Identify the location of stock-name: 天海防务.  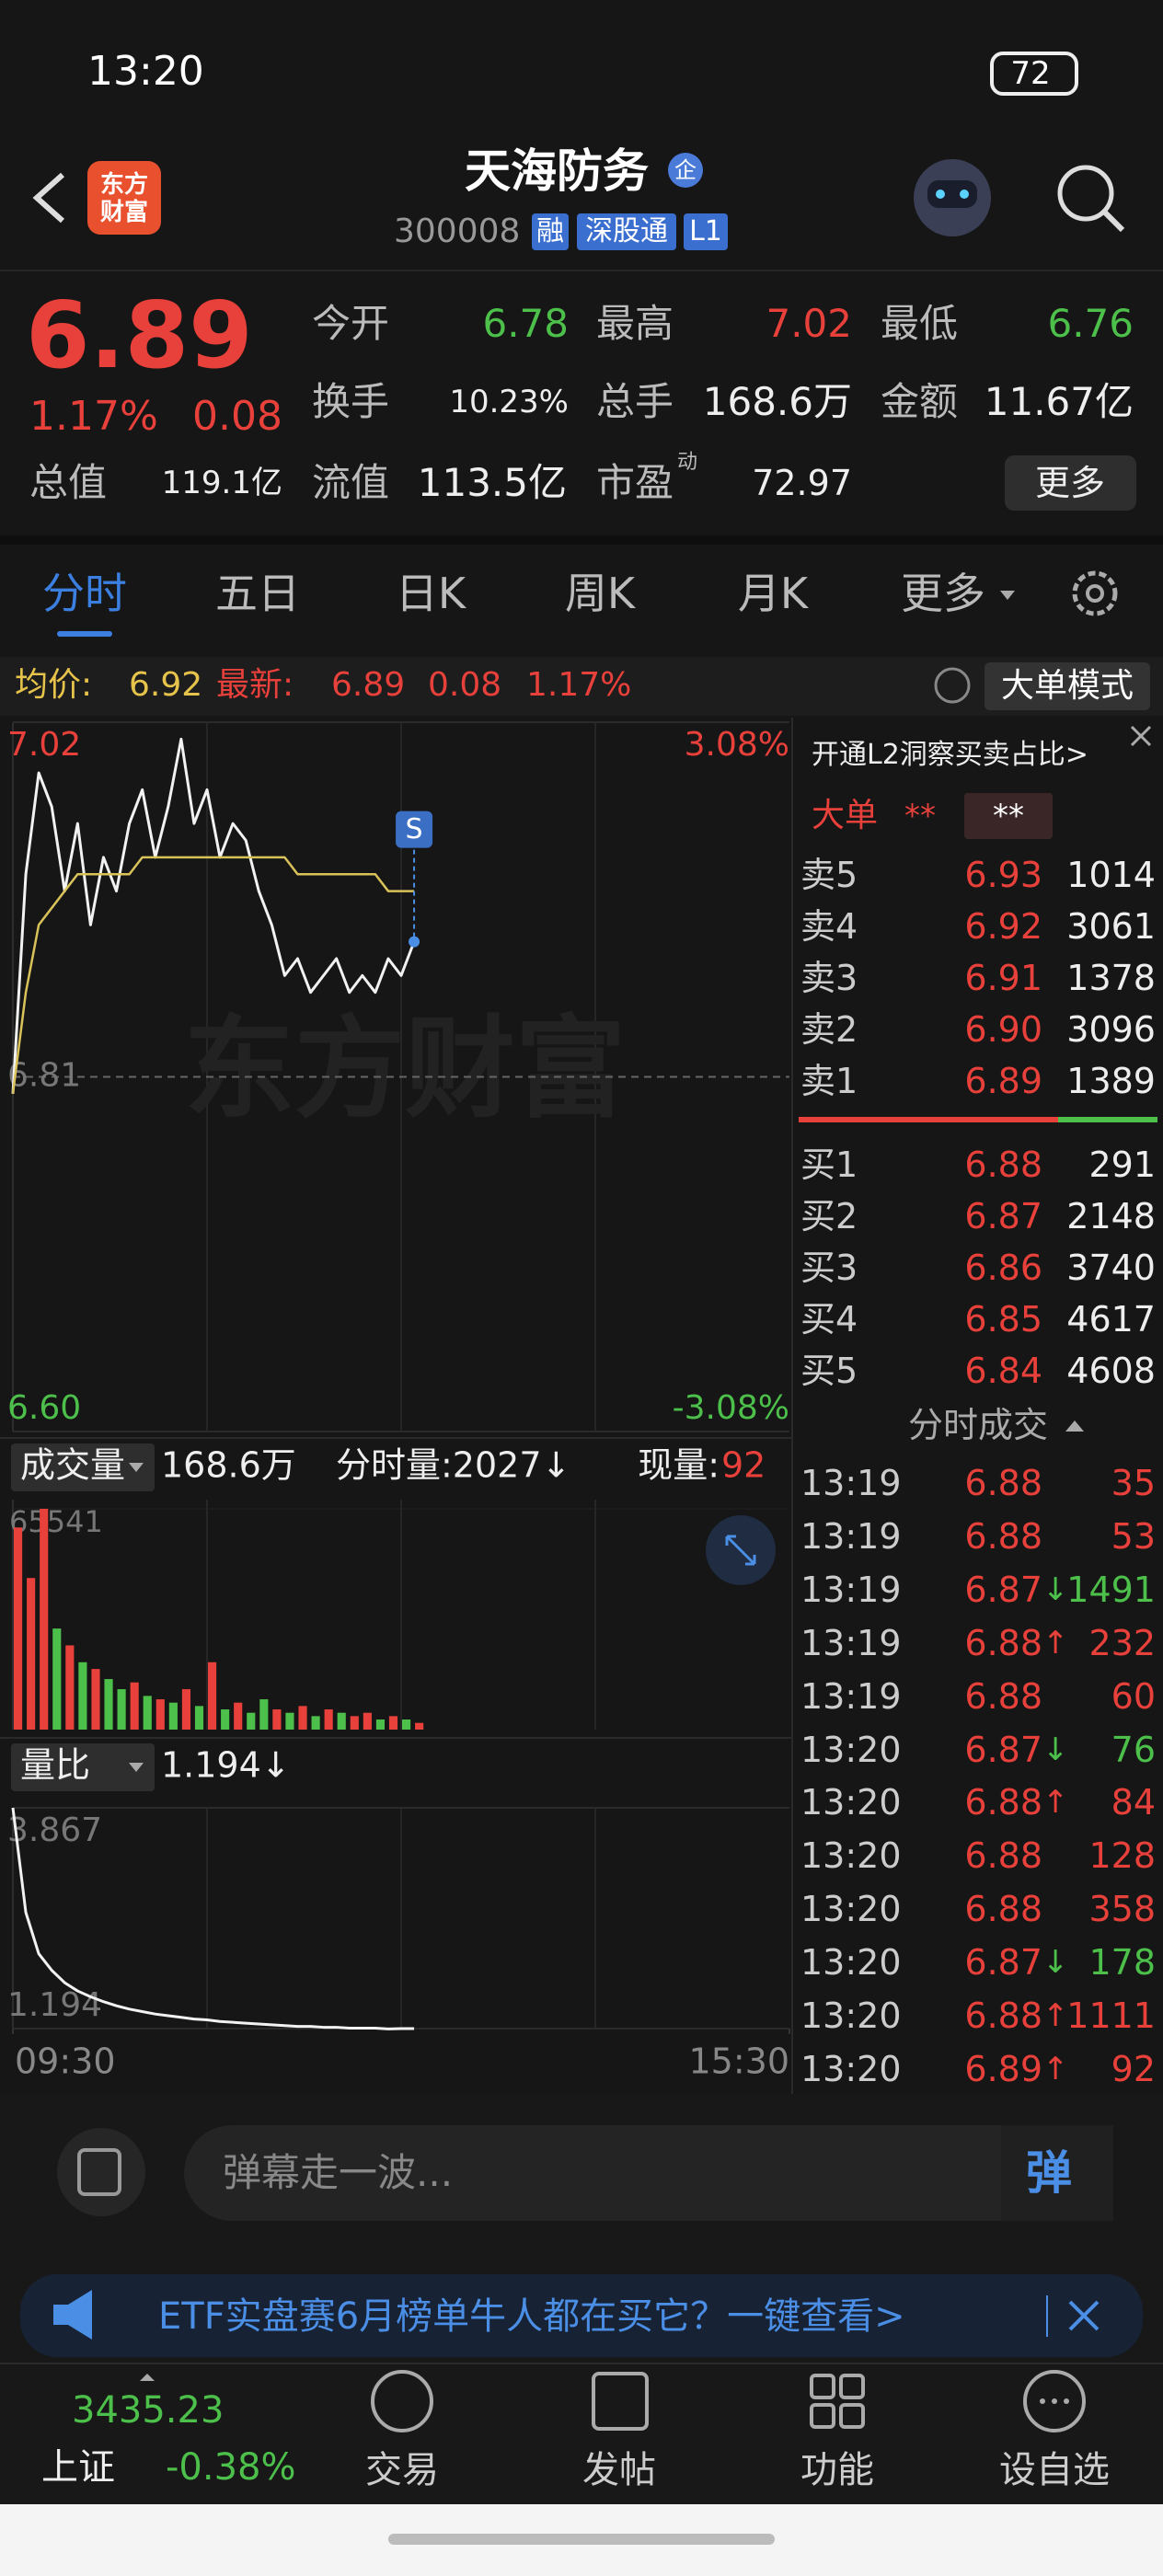
(557, 171).